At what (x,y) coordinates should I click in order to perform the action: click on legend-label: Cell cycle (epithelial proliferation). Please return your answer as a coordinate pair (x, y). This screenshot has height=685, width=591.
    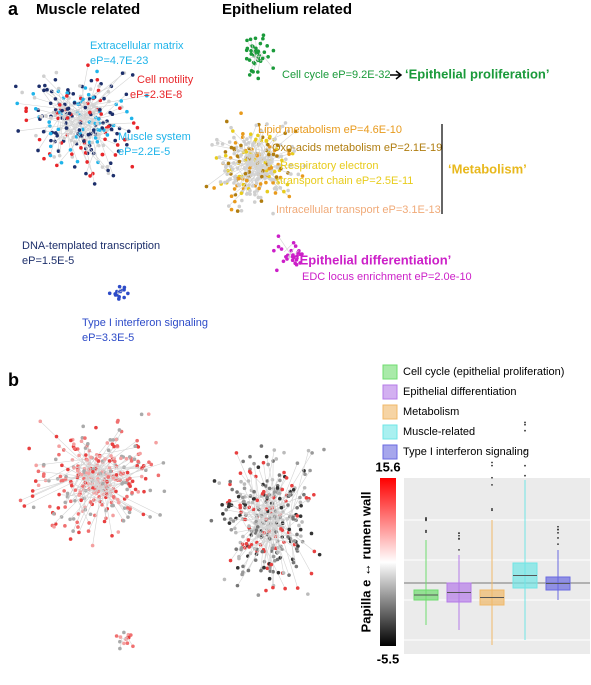
    Looking at the image, I should click on (483, 372).